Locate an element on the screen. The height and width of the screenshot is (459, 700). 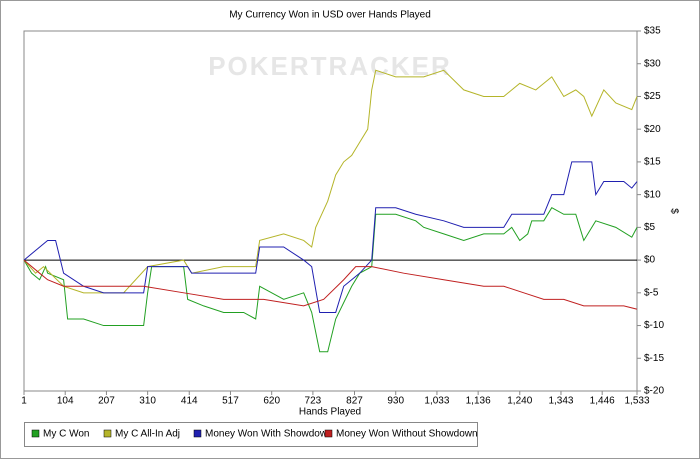
y-tick-label: $-20 is located at coordinates (654, 391).